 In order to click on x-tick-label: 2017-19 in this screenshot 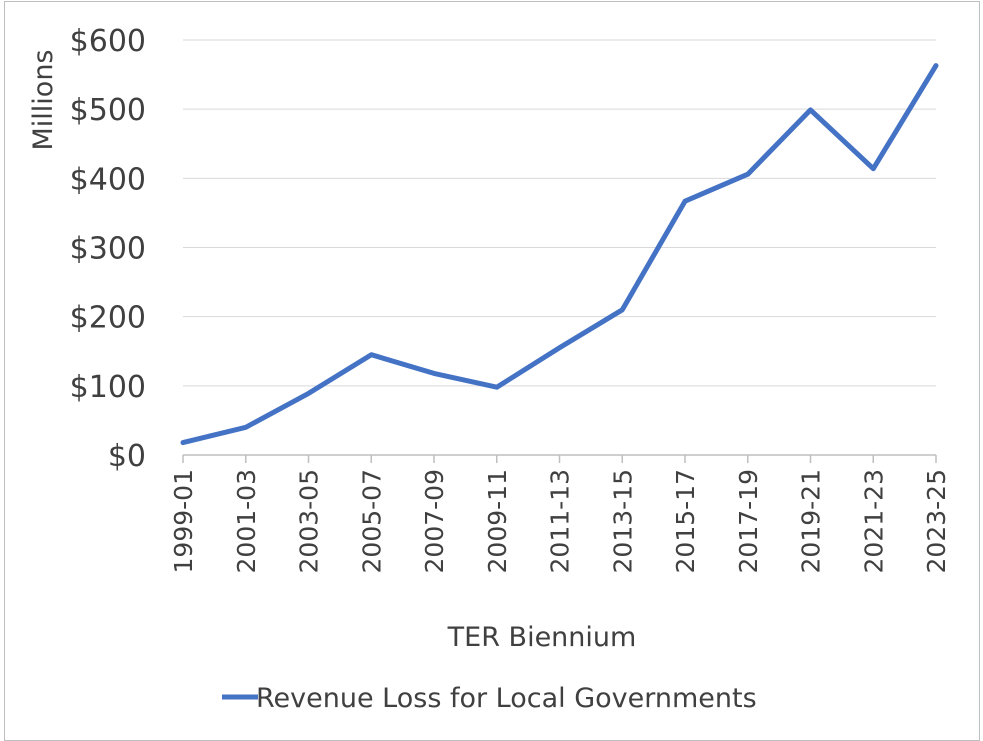, I will do `click(748, 521)`.